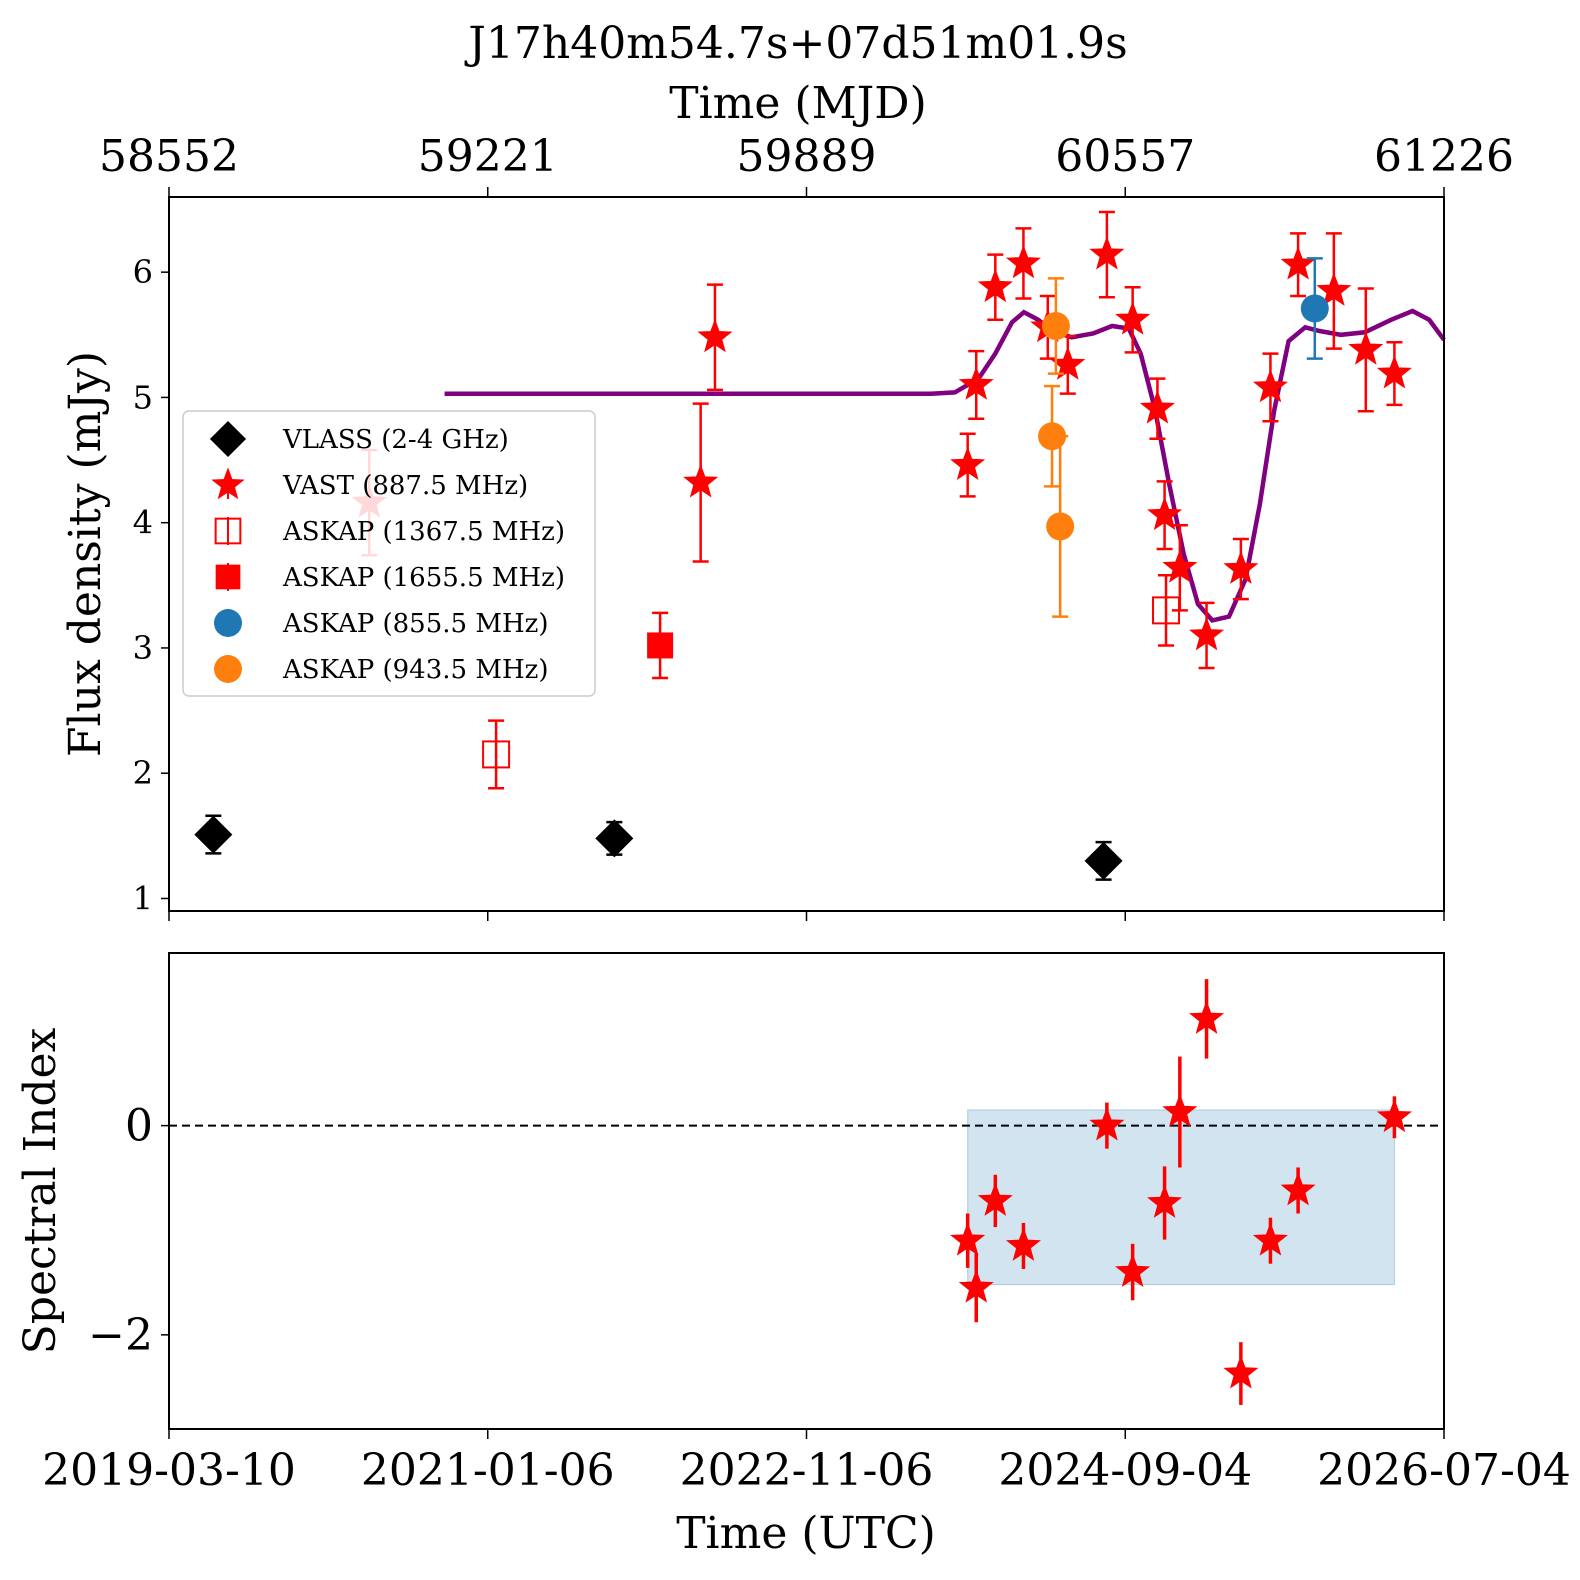 The width and height of the screenshot is (1580, 1580). I want to click on spectral-index-axis-label: Spectral Index, so click(40, 1190).